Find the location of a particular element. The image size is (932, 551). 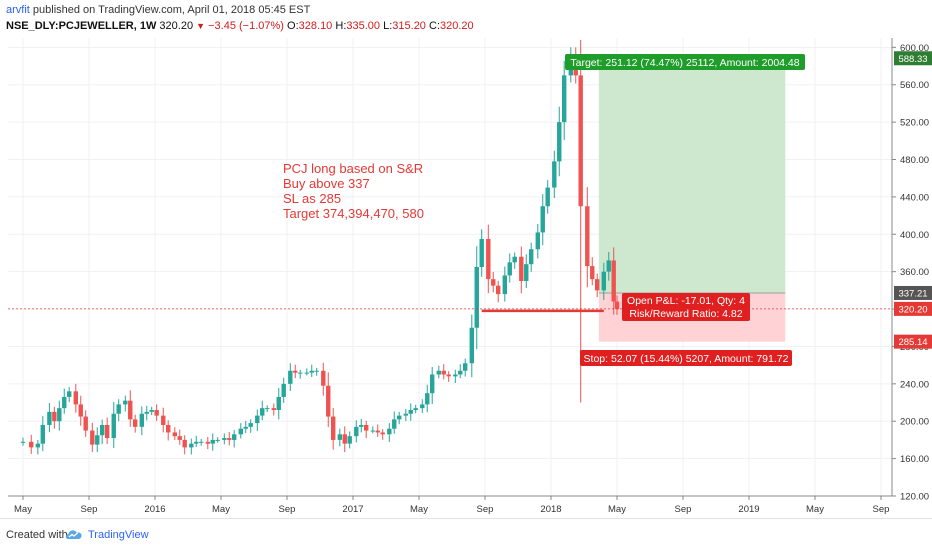

y-tick-label: 160.00 is located at coordinates (914, 459).